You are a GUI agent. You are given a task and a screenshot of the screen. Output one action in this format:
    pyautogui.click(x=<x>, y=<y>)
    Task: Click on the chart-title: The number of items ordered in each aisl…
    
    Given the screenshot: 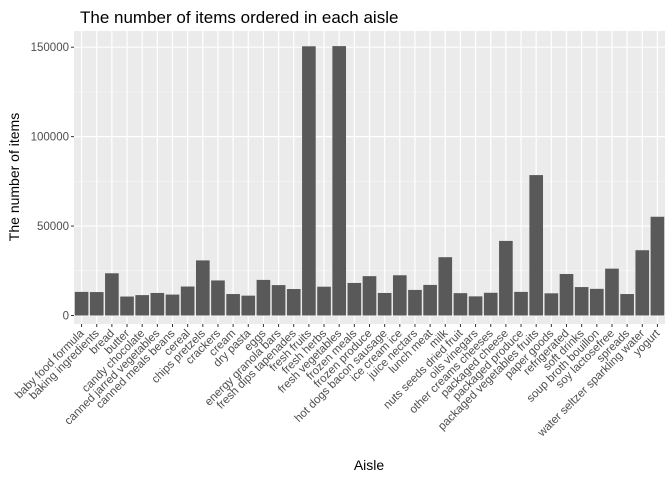 What is the action you would take?
    pyautogui.click(x=239, y=17)
    